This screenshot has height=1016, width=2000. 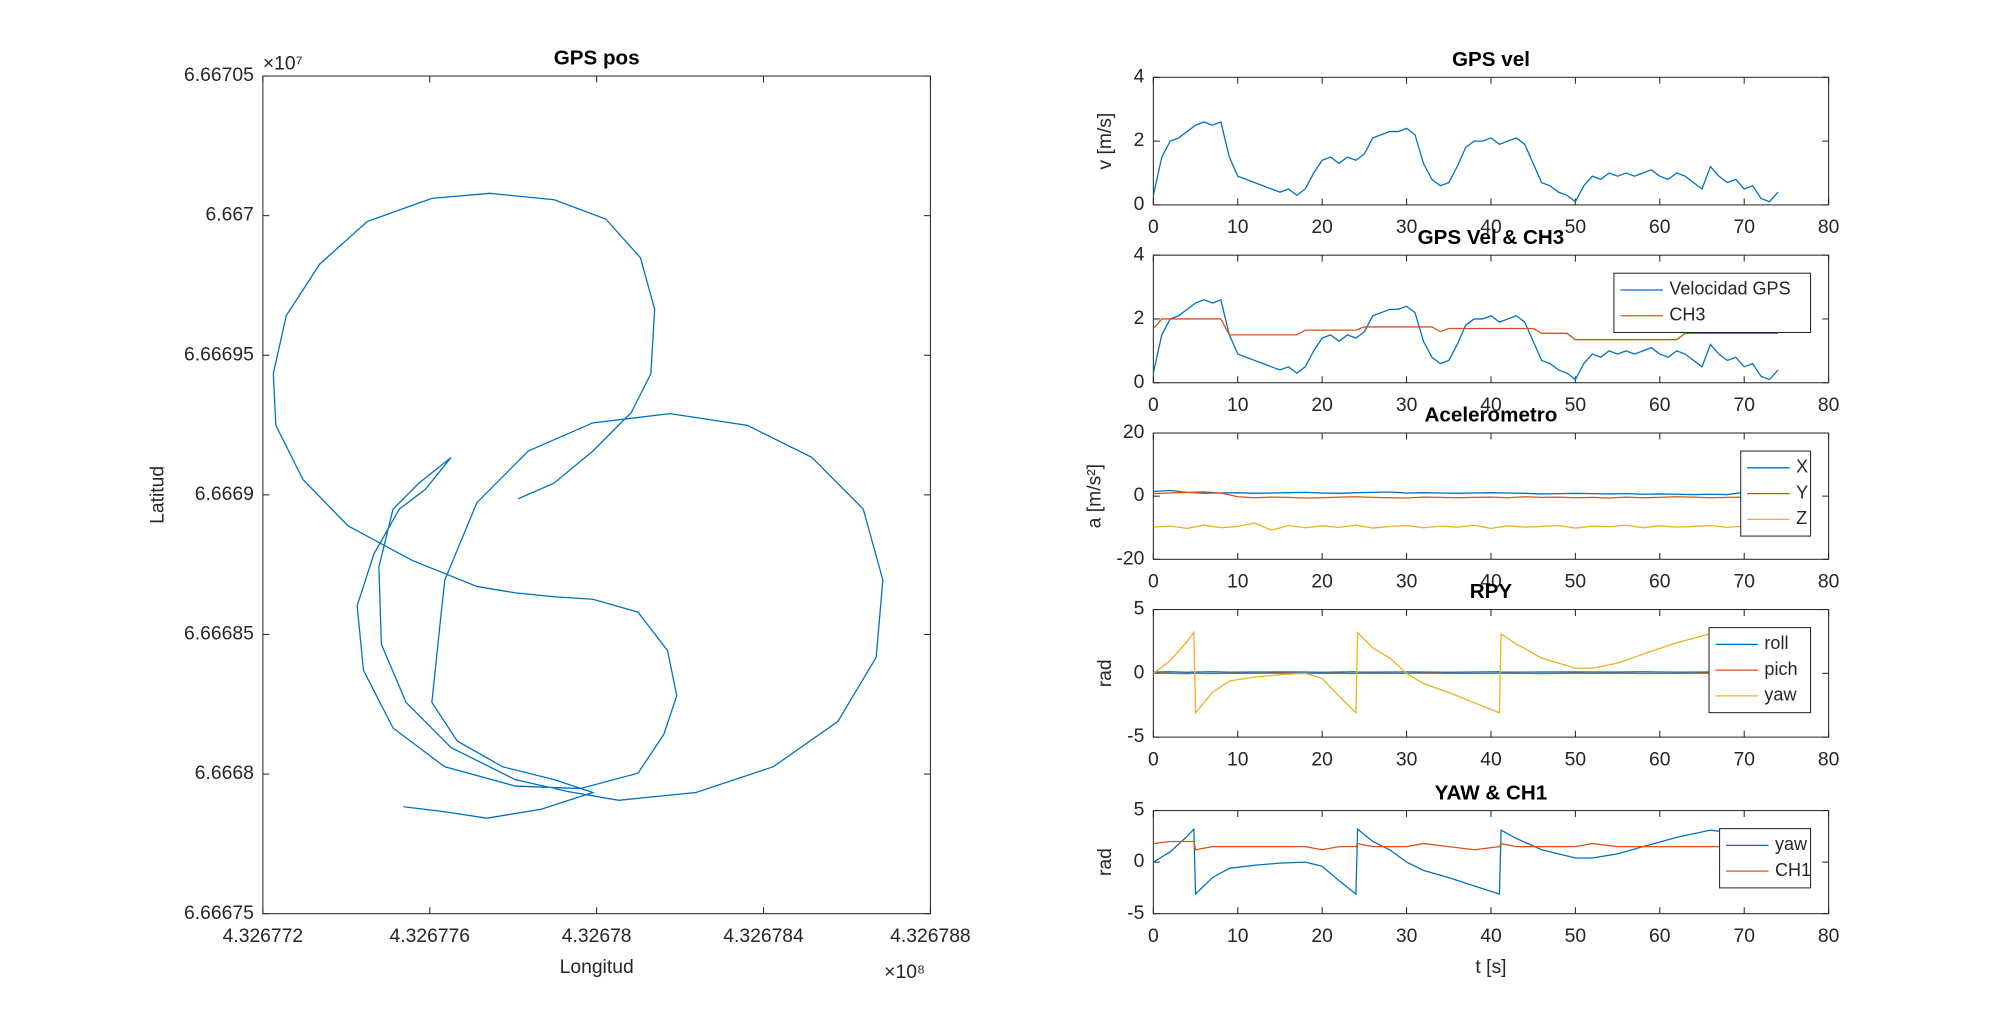 I want to click on y-tick-label: 6.667, so click(x=230, y=215).